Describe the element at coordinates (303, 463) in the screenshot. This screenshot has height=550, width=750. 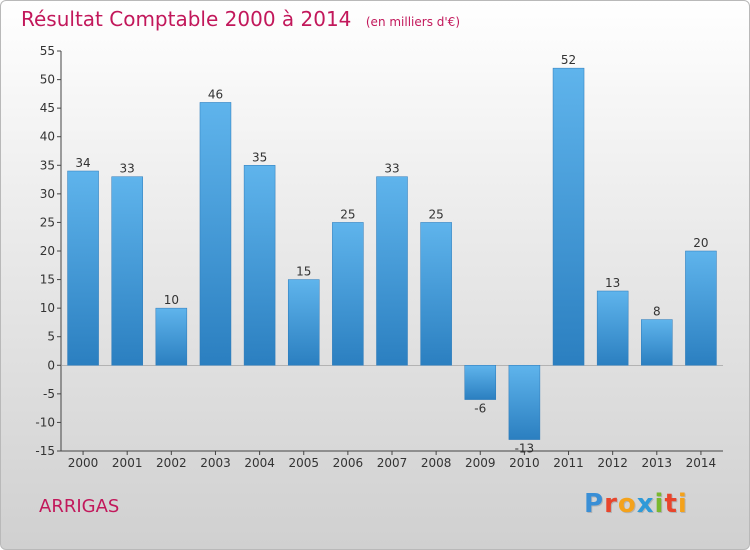
I see `x-tick-label: 2005` at that location.